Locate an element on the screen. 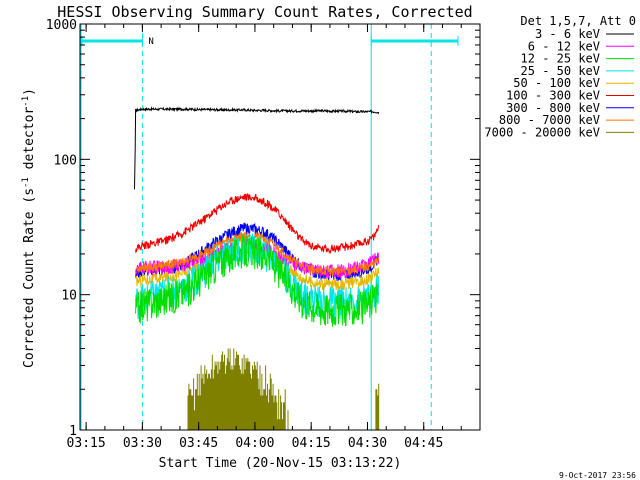 The image size is (640, 480). x-tick-label: 04:15 is located at coordinates (311, 443).